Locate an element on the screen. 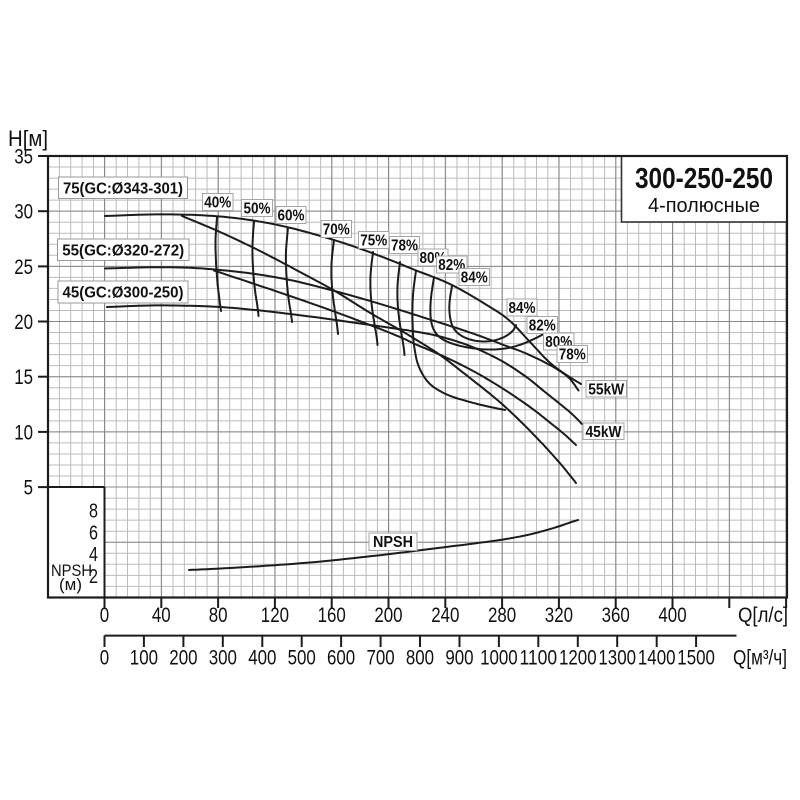 This screenshot has height=800, width=800. svg-text: 100 is located at coordinates (144, 658).